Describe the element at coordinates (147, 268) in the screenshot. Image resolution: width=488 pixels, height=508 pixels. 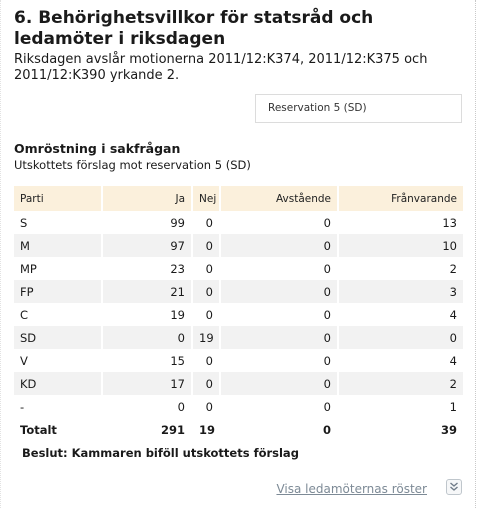
I see `cell-yes: 23` at that location.